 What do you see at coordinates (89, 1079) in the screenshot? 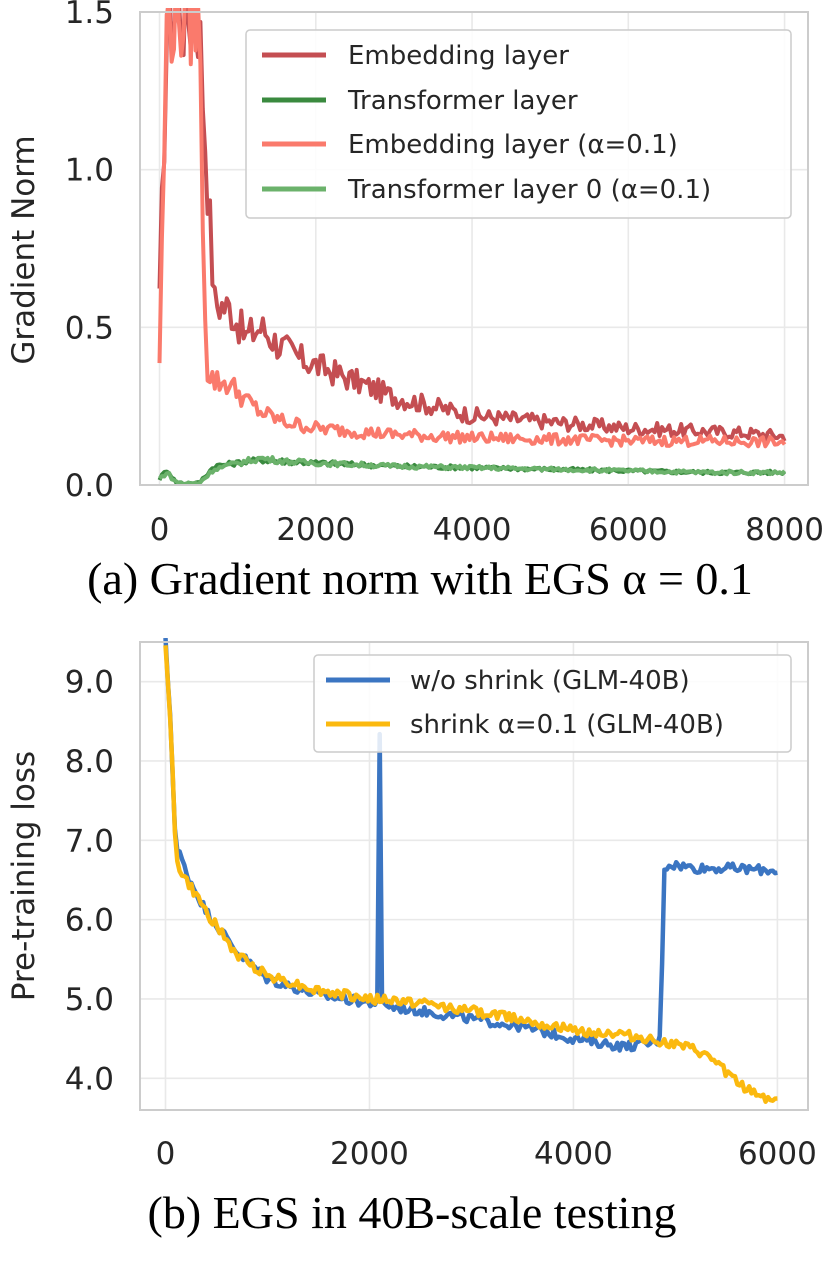
I see `panel-b-y-tick: 4.0` at bounding box center [89, 1079].